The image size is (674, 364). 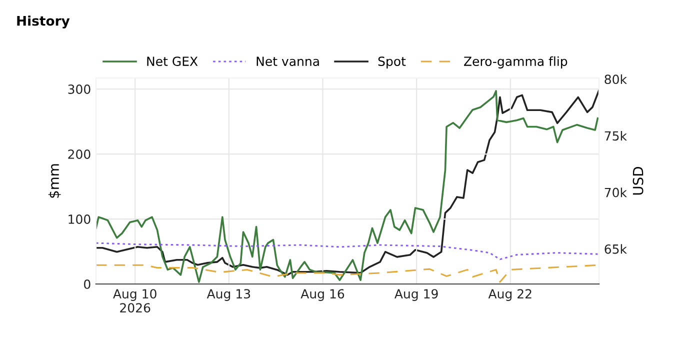 What do you see at coordinates (134, 301) in the screenshot?
I see `x-tick-label: Aug 10 2026` at bounding box center [134, 301].